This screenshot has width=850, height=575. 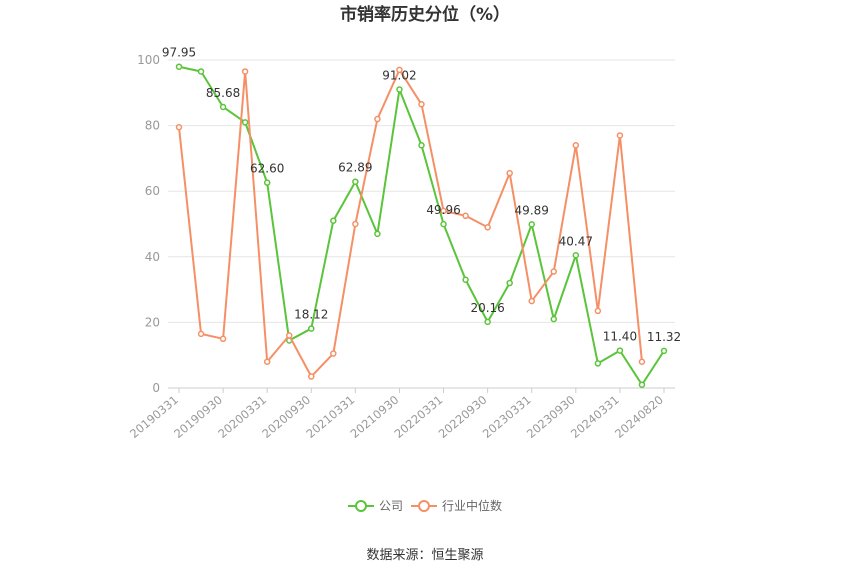 What do you see at coordinates (267, 169) in the screenshot?
I see `data-label: 62.60` at bounding box center [267, 169].